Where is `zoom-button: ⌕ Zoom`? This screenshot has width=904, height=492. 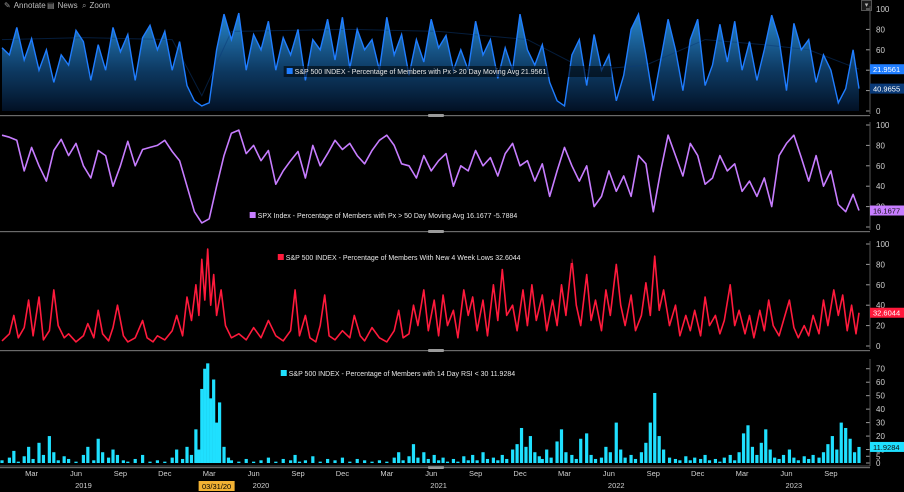
zoom-button: ⌕ Zoom is located at coordinates (96, 6).